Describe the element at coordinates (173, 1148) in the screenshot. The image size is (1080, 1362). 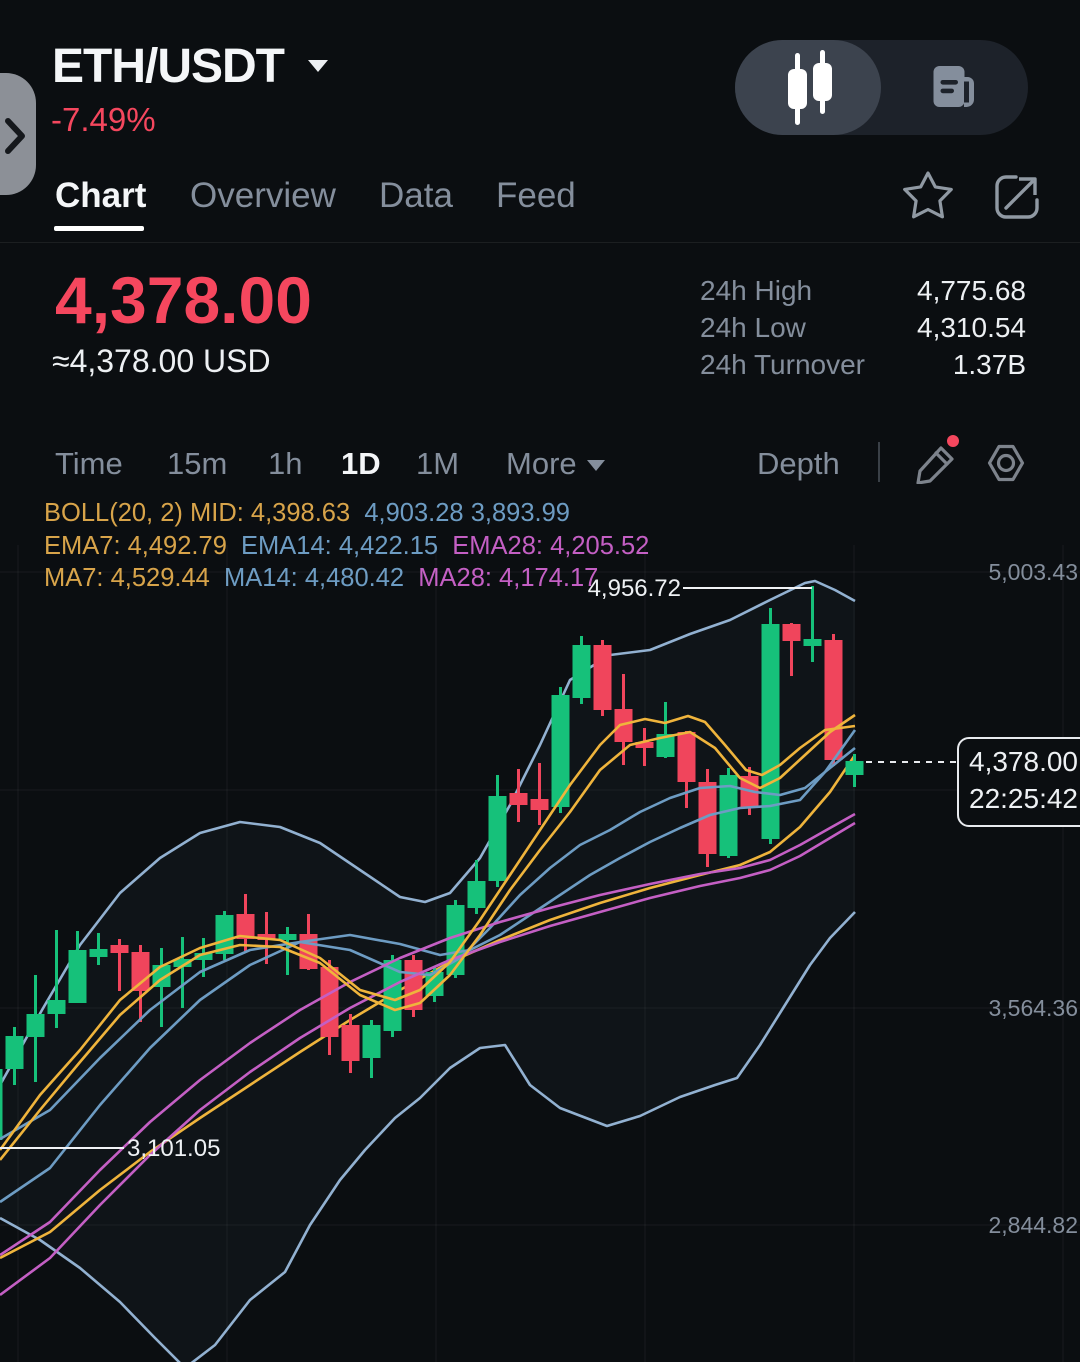
I see `svg-text: 3,101.05` at that location.